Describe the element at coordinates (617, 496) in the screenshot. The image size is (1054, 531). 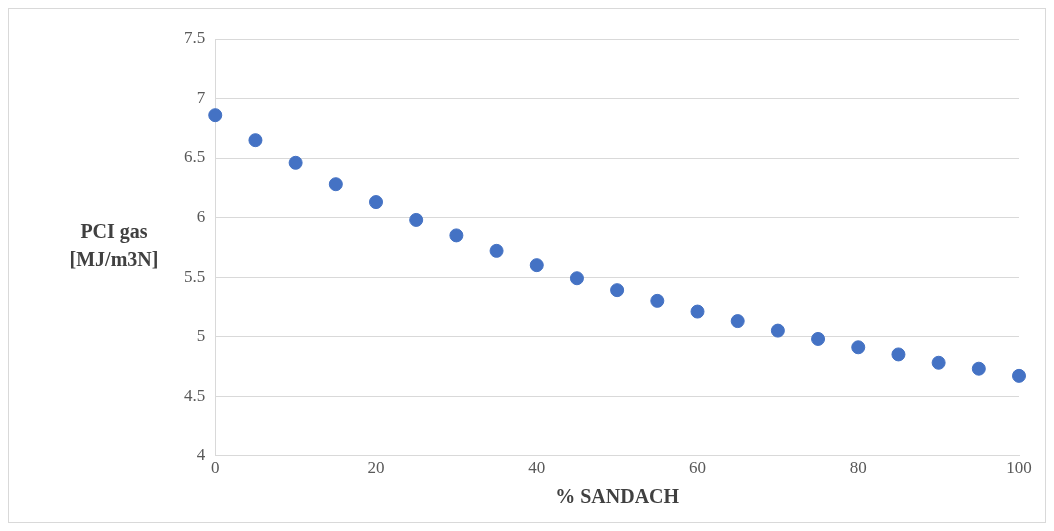
I see `x-axis-title: % SANDACH` at that location.